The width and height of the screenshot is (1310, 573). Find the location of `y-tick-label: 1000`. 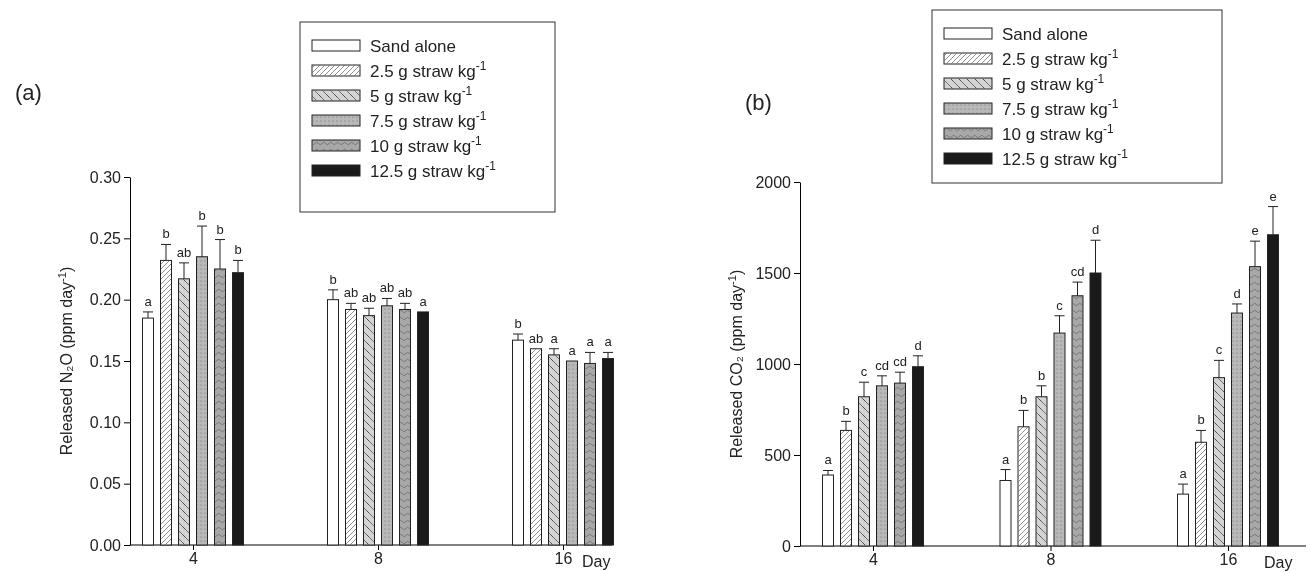

y-tick-label: 1000 is located at coordinates (773, 364).